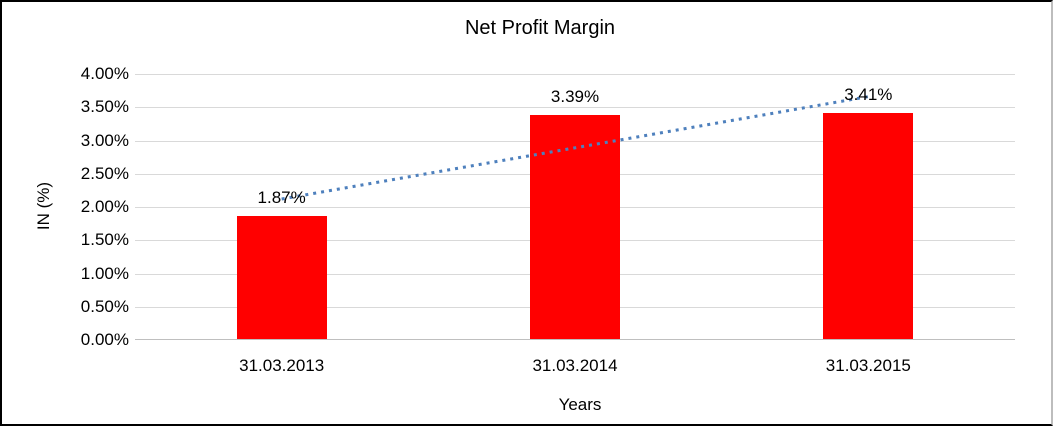 This screenshot has height=426, width=1053. Describe the element at coordinates (281, 197) in the screenshot. I see `bar-value-label: 1.87%` at that location.